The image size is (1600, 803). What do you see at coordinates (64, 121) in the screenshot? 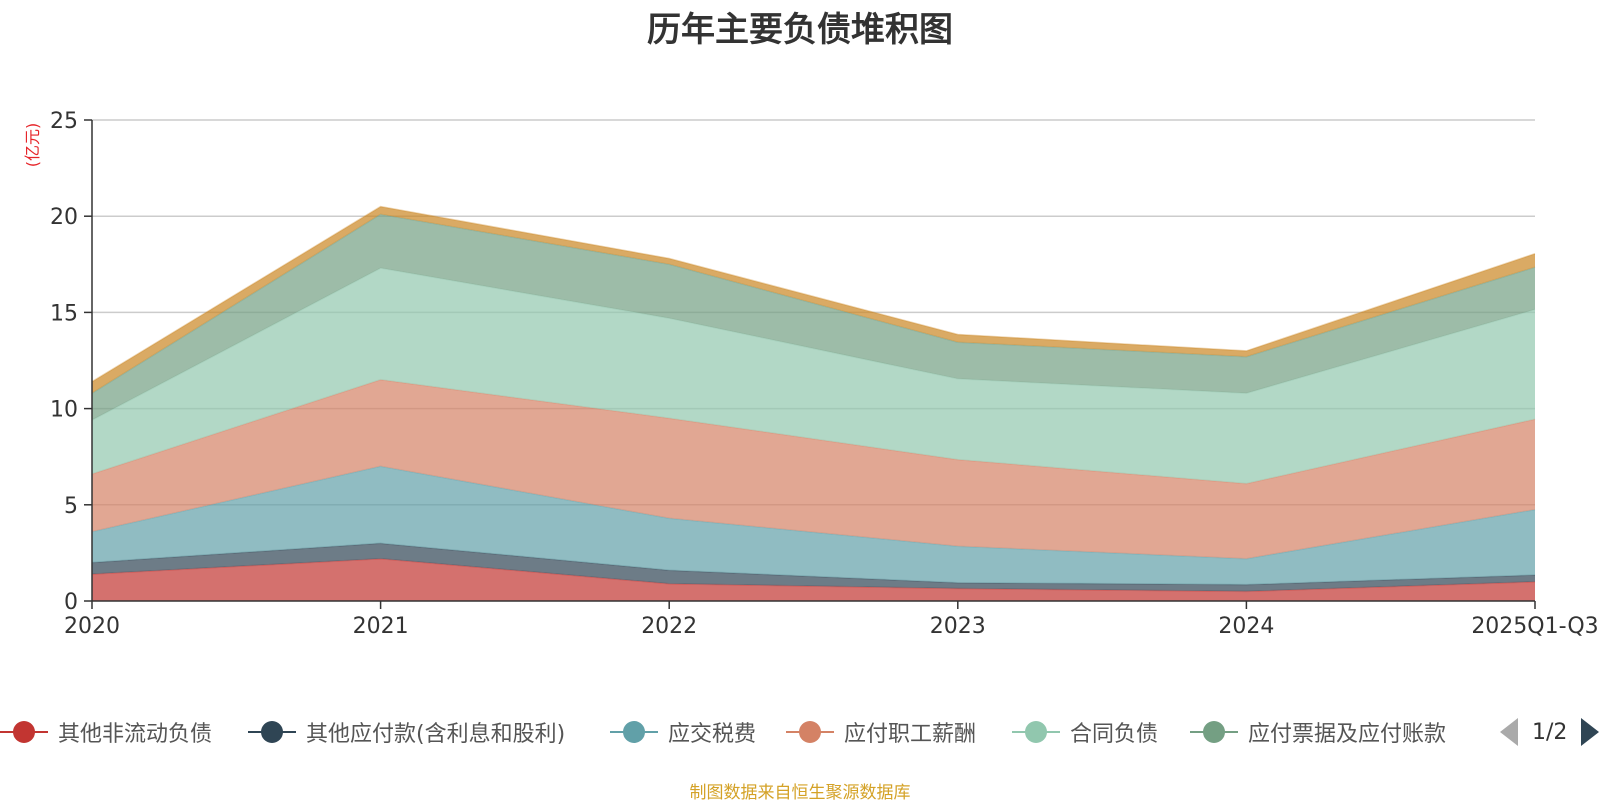
I see `y-tick-label: 25` at bounding box center [64, 121].